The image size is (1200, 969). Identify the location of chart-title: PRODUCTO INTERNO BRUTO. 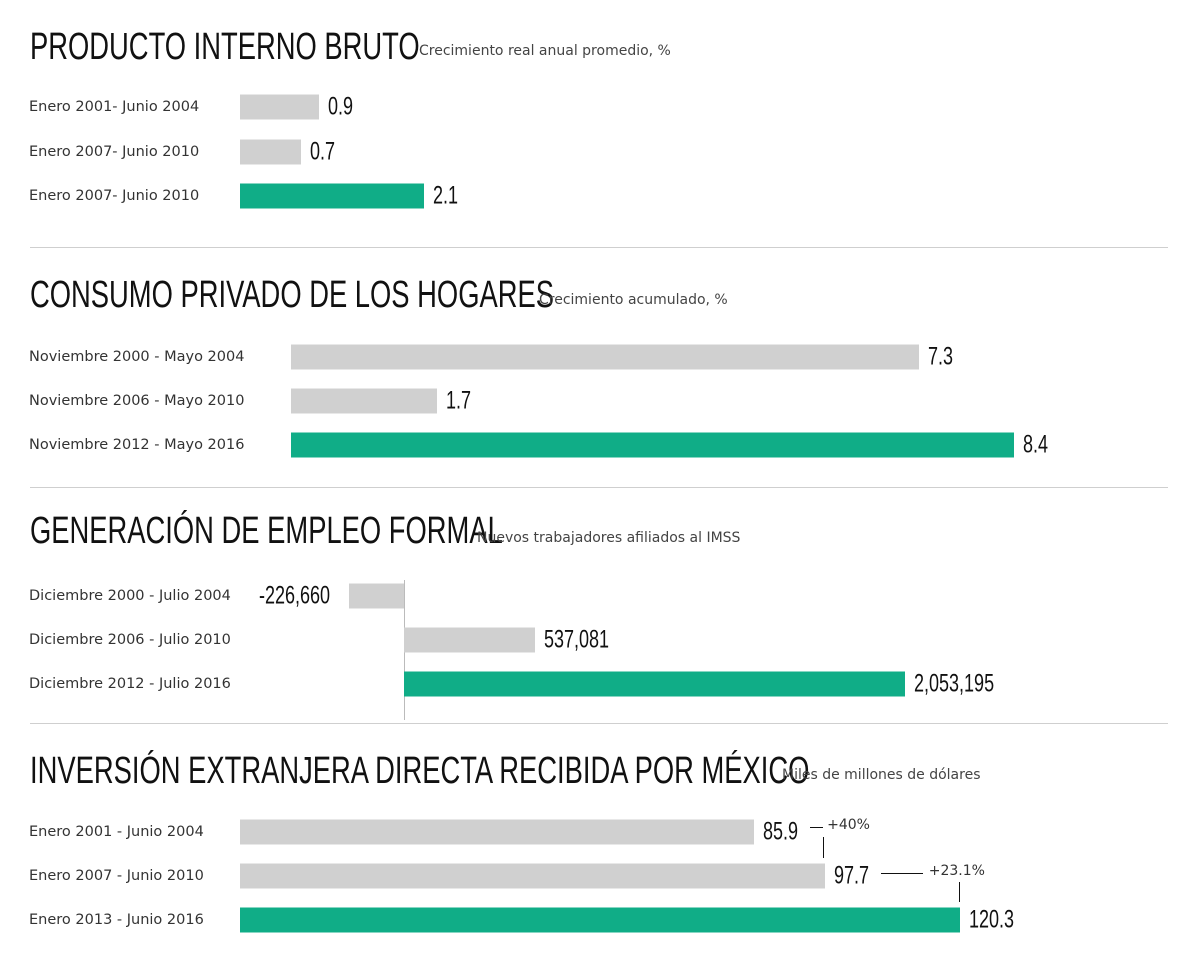
(225, 47).